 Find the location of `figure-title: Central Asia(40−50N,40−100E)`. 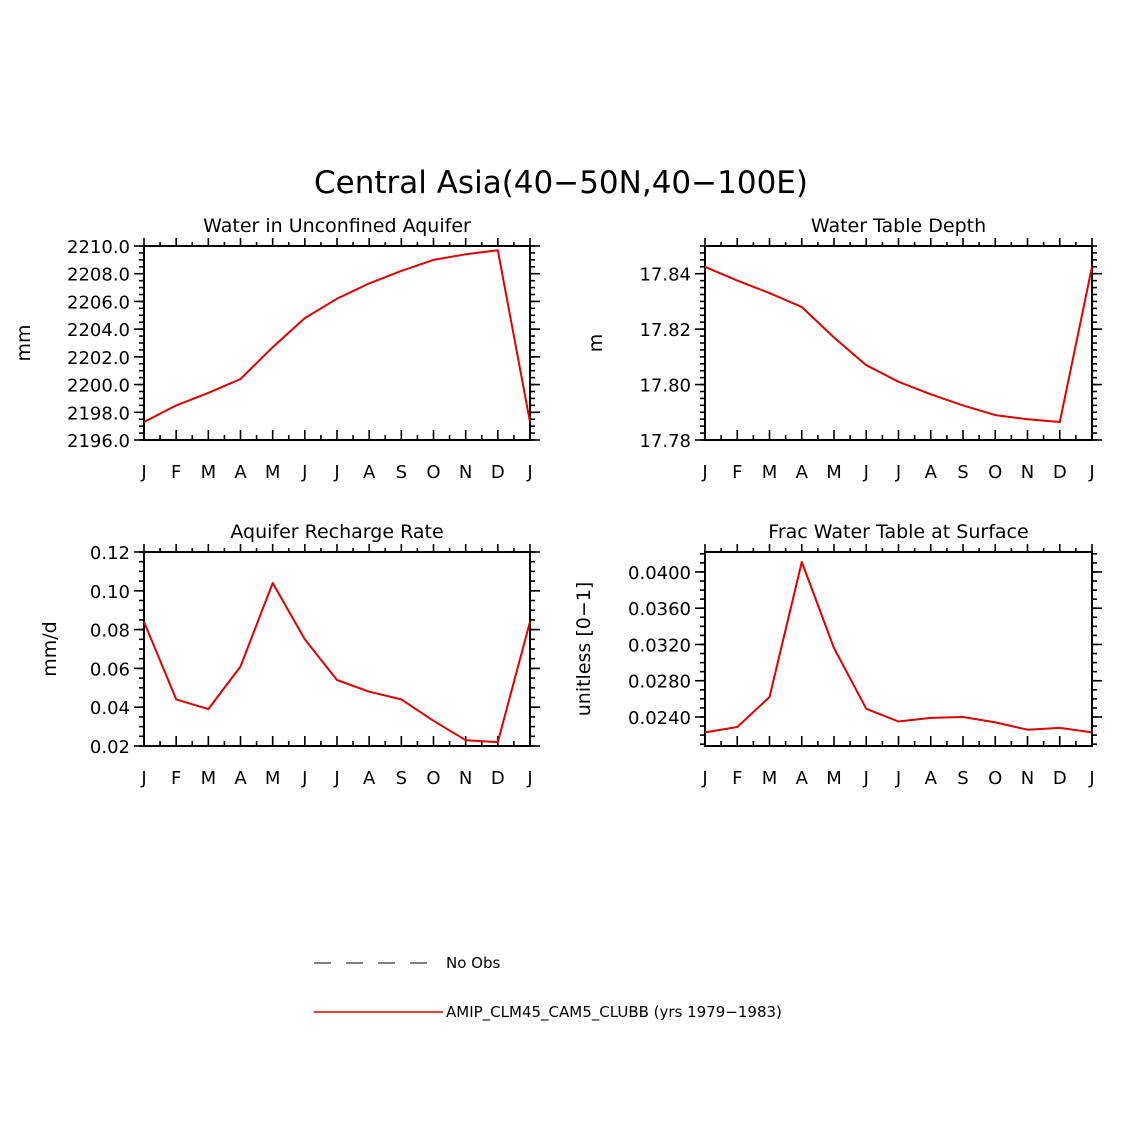

figure-title: Central Asia(40−50N,40−100E) is located at coordinates (561, 183).